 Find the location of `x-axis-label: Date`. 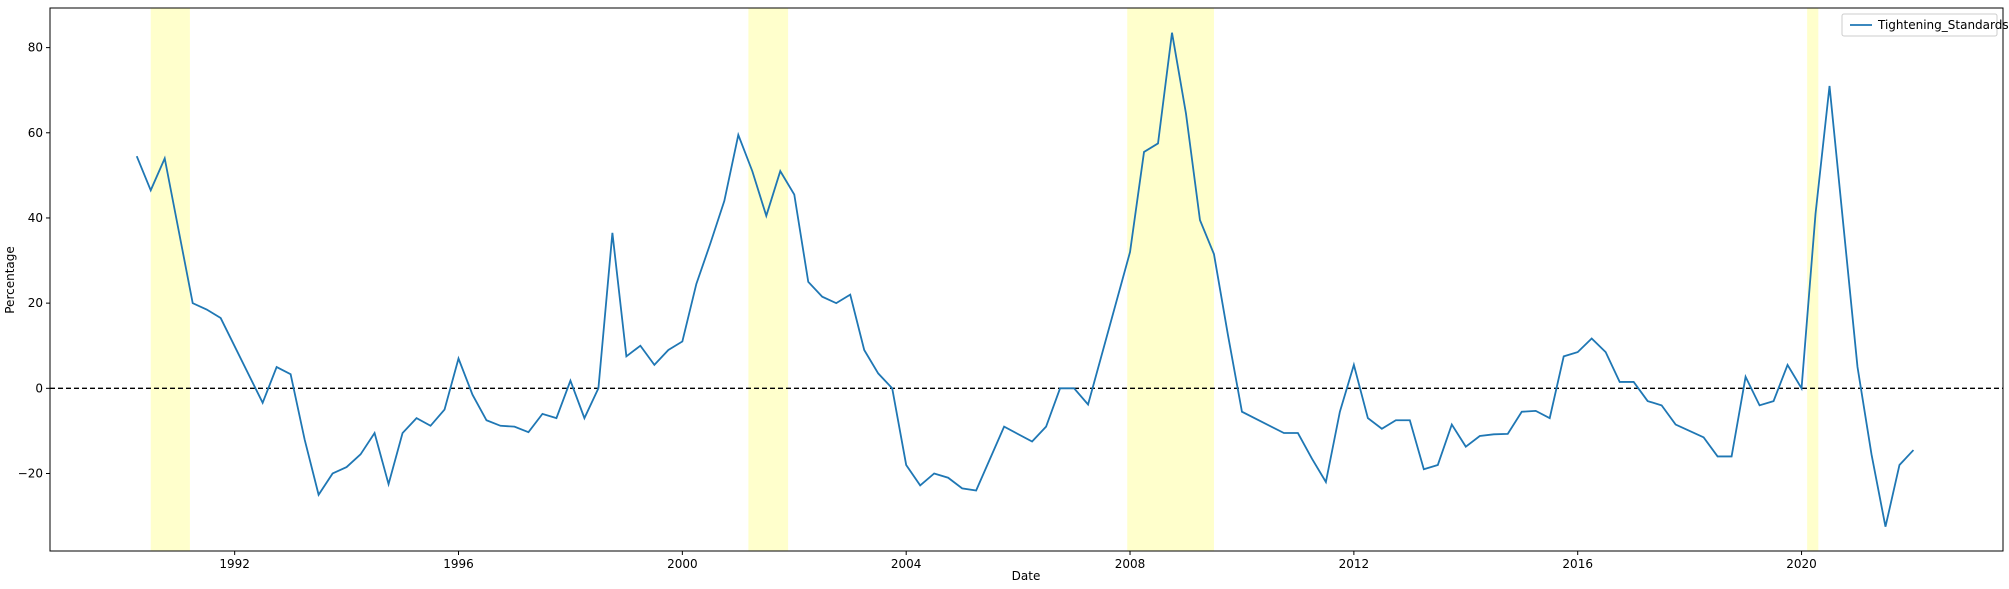

x-axis-label: Date is located at coordinates (1026, 576).